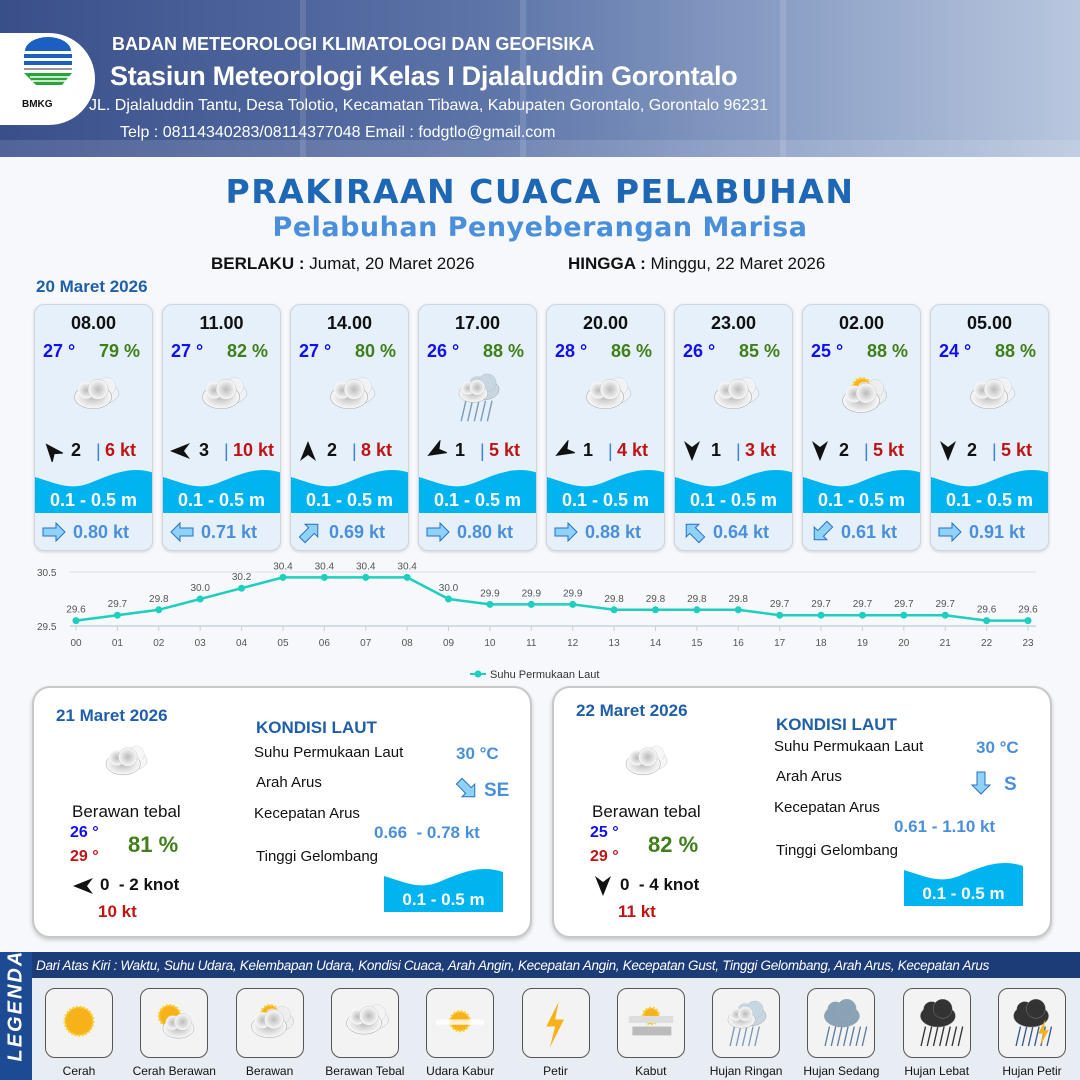 This screenshot has width=1080, height=1080. Describe the element at coordinates (349, 323) in the screenshot. I see `forecast-time: 14.00` at that location.